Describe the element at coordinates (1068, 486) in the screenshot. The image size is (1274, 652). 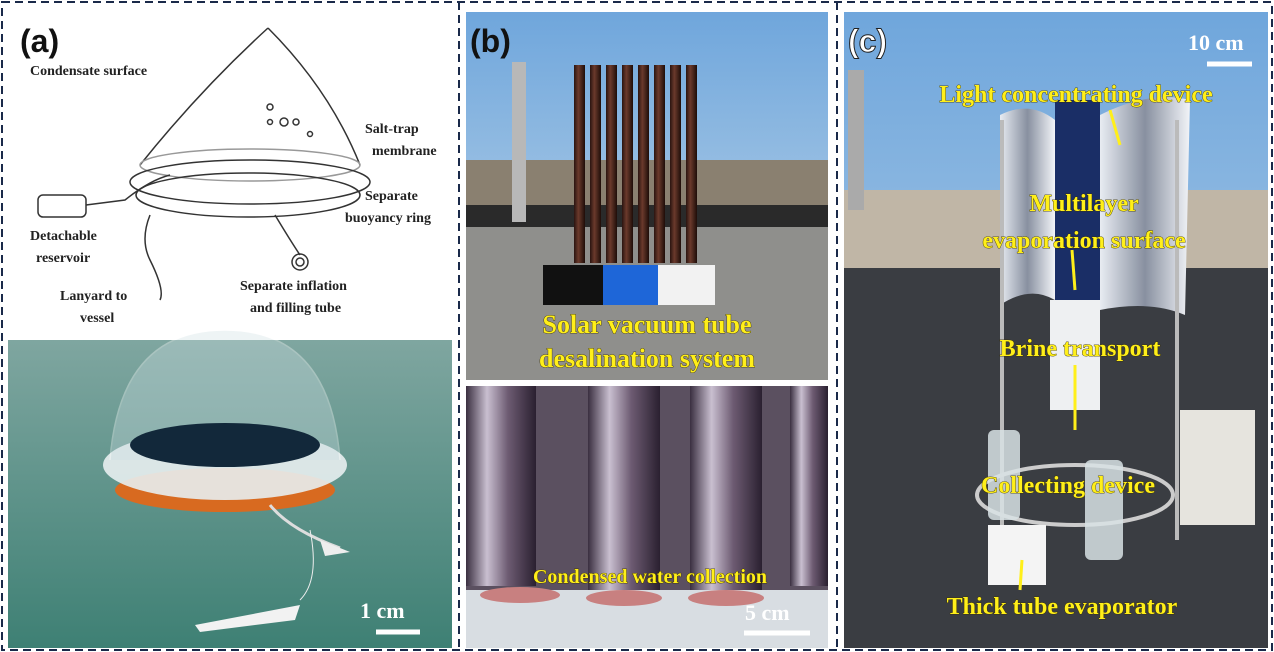
I see `annotation: Collecting device` at that location.